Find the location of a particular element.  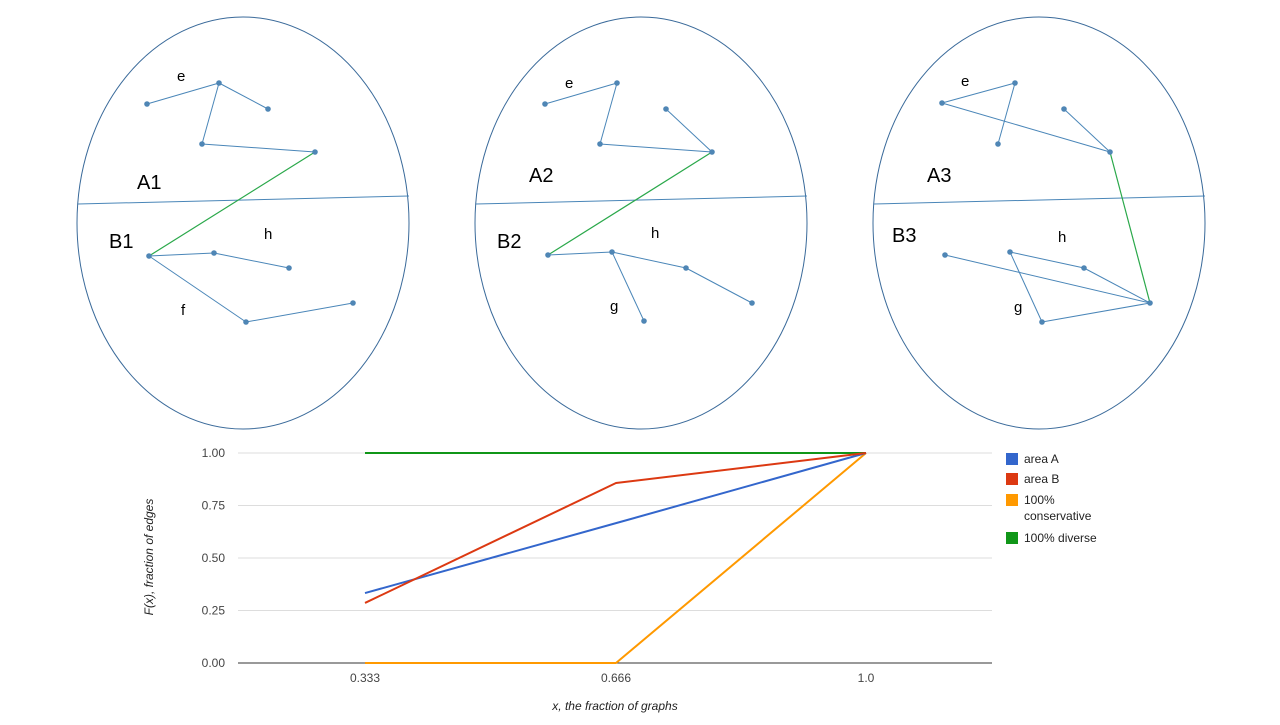

area-a-label: A3 is located at coordinates (939, 176).